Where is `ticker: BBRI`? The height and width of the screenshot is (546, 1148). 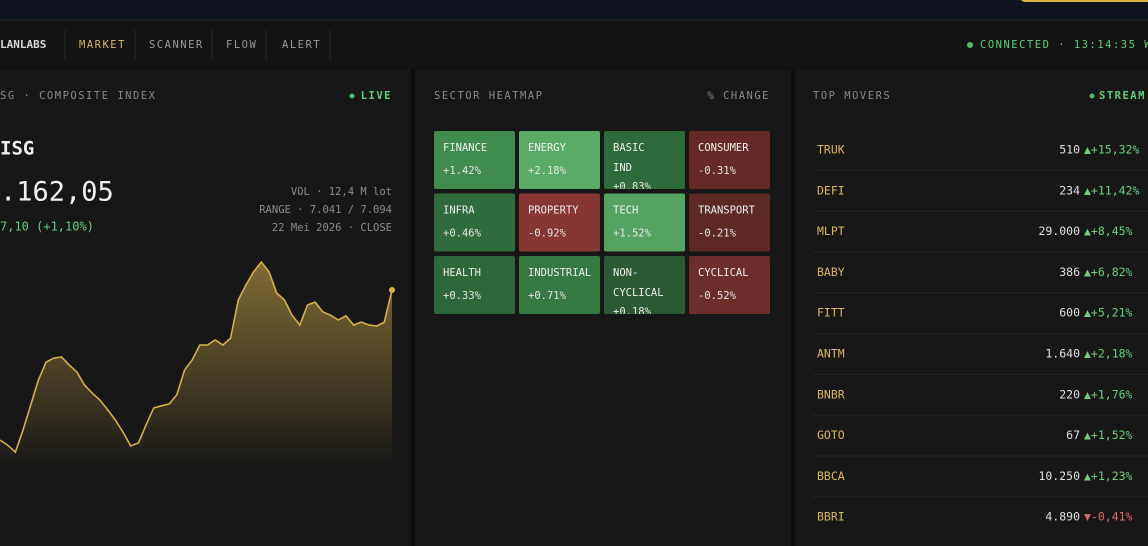 ticker: BBRI is located at coordinates (831, 517).